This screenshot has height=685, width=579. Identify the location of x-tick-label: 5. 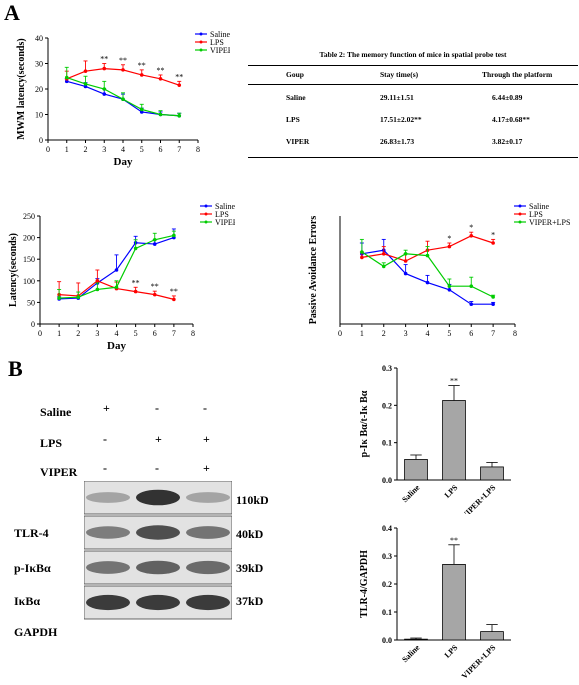
(449, 333).